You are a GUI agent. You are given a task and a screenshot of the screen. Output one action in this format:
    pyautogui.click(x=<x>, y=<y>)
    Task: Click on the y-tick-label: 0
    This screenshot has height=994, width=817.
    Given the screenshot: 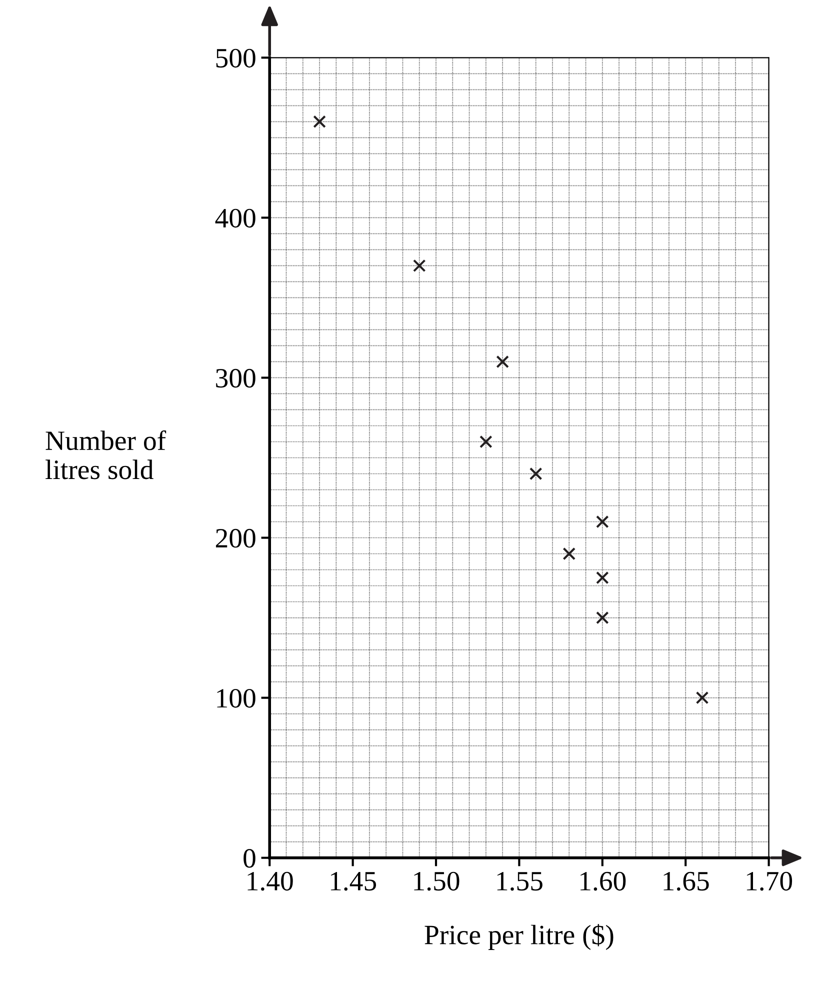 What is the action you would take?
    pyautogui.click(x=250, y=858)
    